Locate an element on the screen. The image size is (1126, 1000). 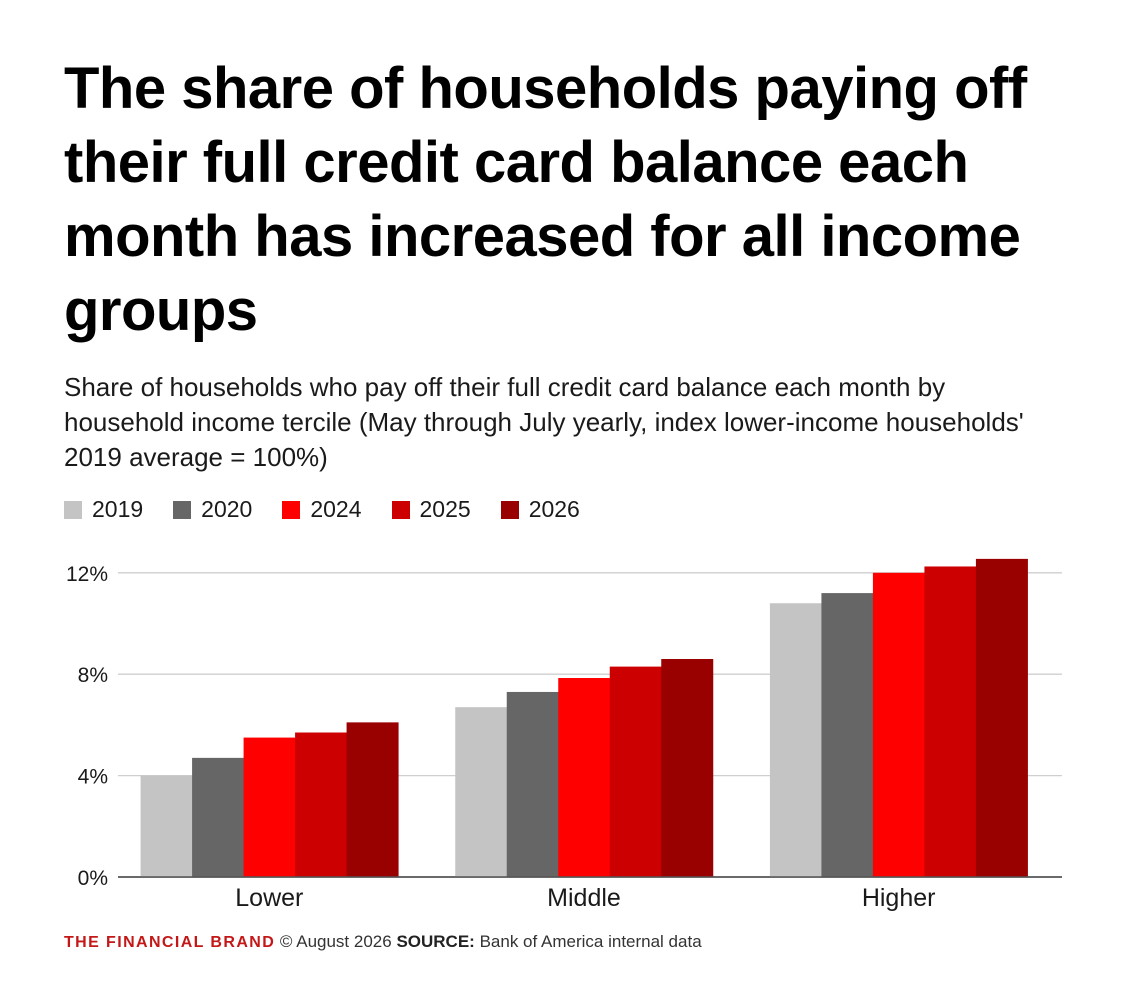
footer-date: © August 2026 is located at coordinates (335, 941).